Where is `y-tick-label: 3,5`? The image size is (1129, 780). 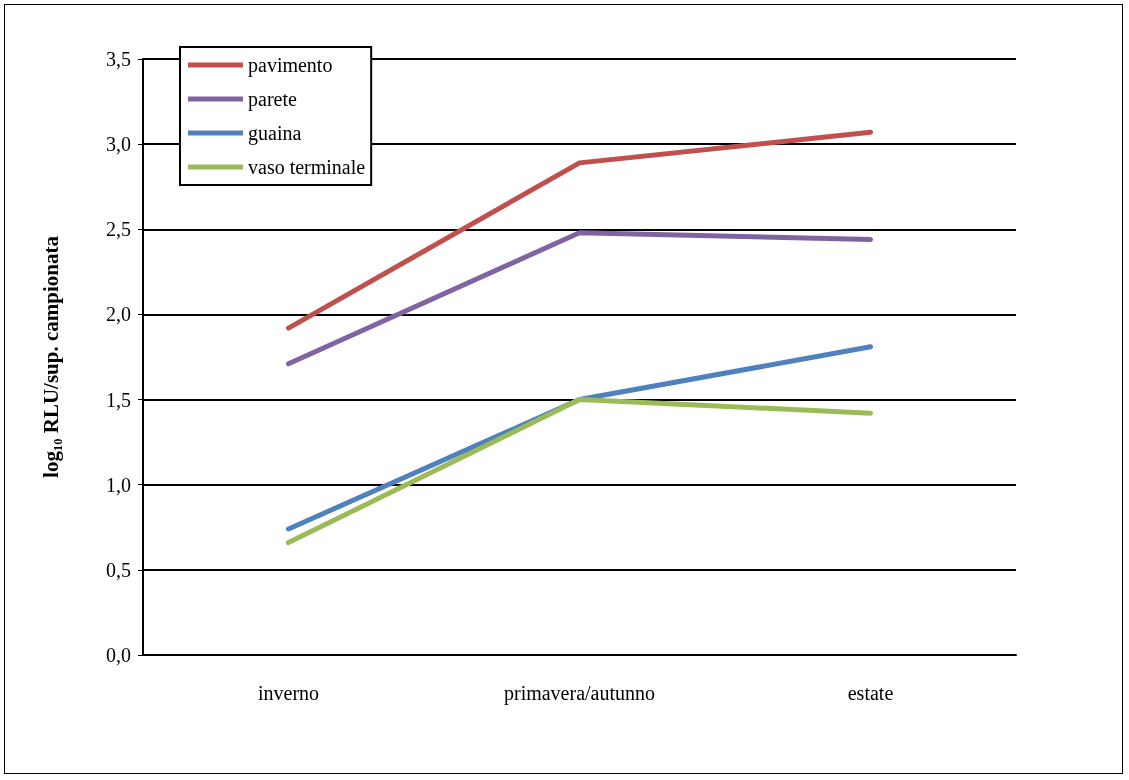
y-tick-label: 3,5 is located at coordinates (118, 59).